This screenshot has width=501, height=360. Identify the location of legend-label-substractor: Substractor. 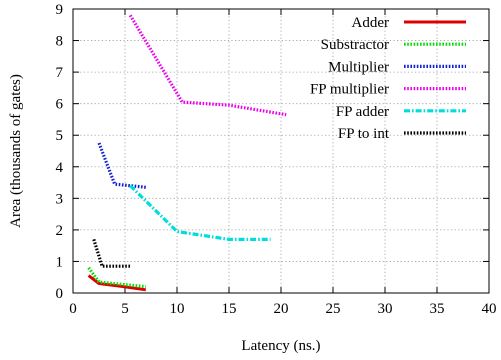
(355, 45).